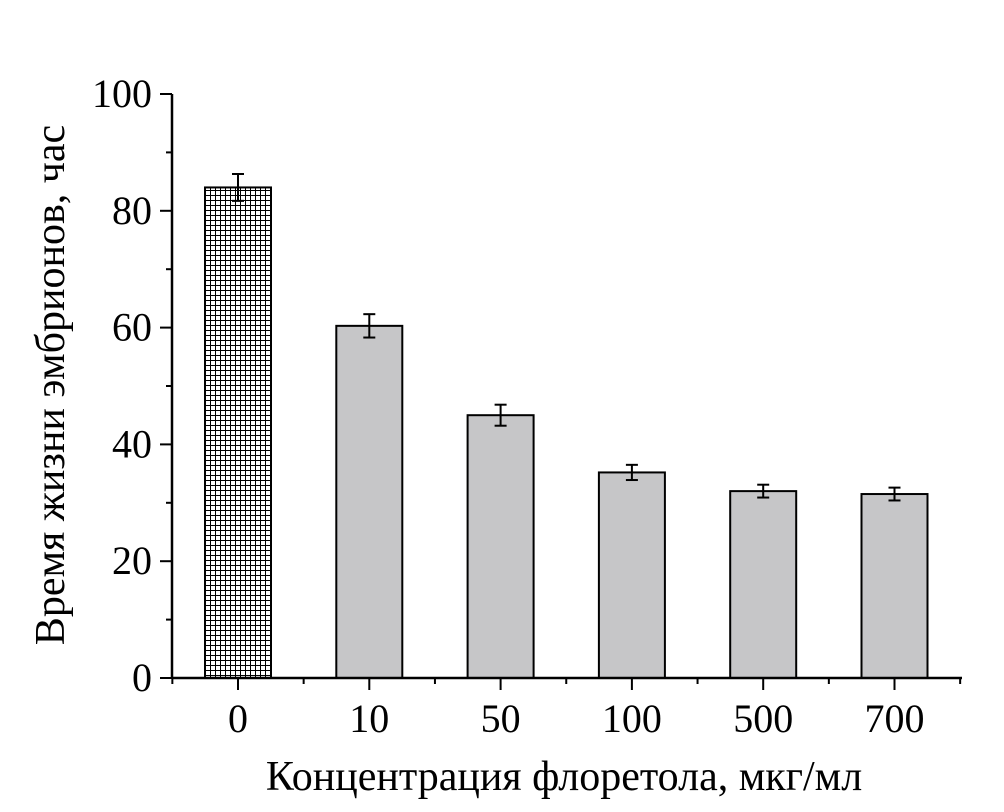  I want to click on x-tick-label-100: 100, so click(632, 718).